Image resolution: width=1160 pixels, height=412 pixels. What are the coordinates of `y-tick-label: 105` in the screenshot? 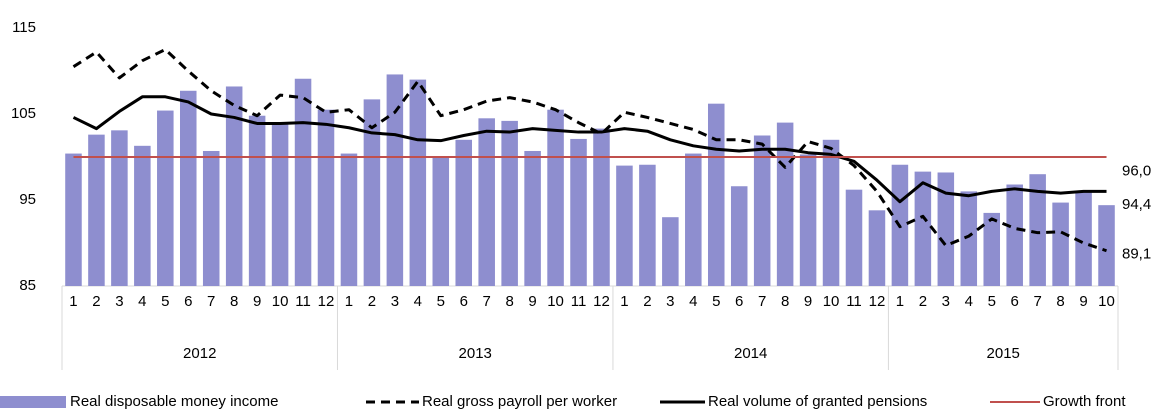 It's located at (23, 113).